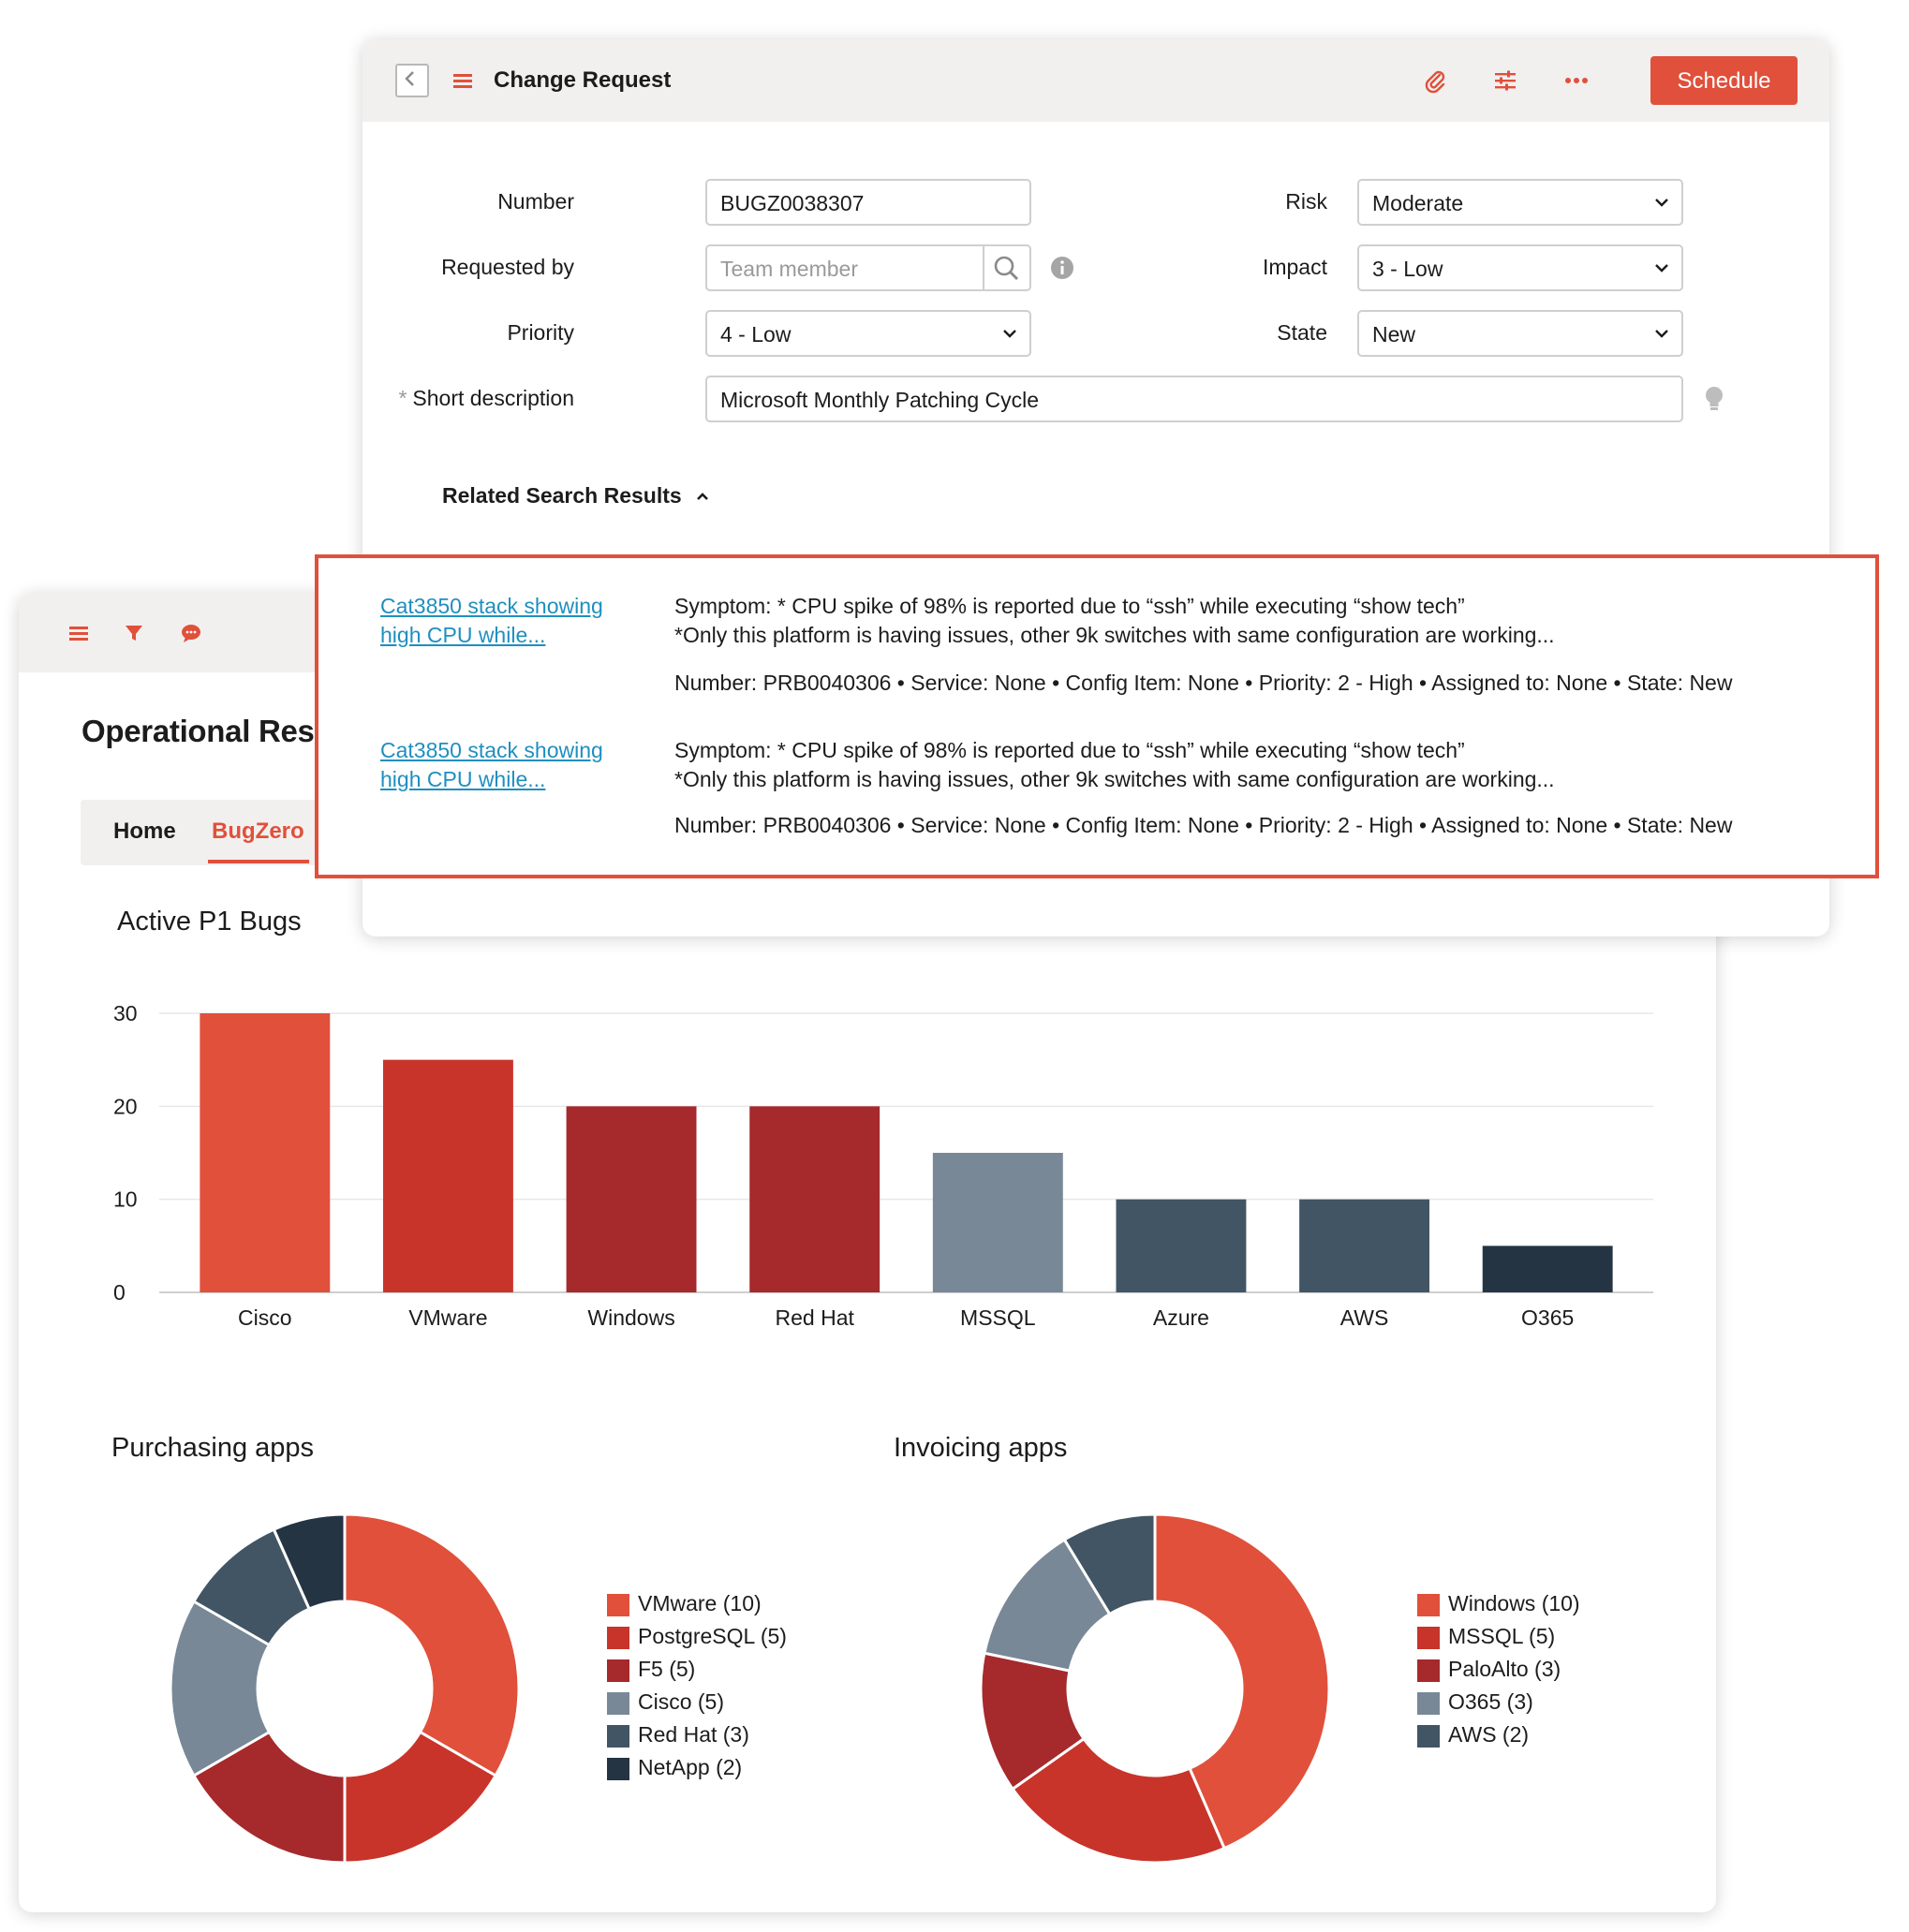 This screenshot has height=1932, width=1909. I want to click on impact-select: 3 - Low, so click(1520, 267).